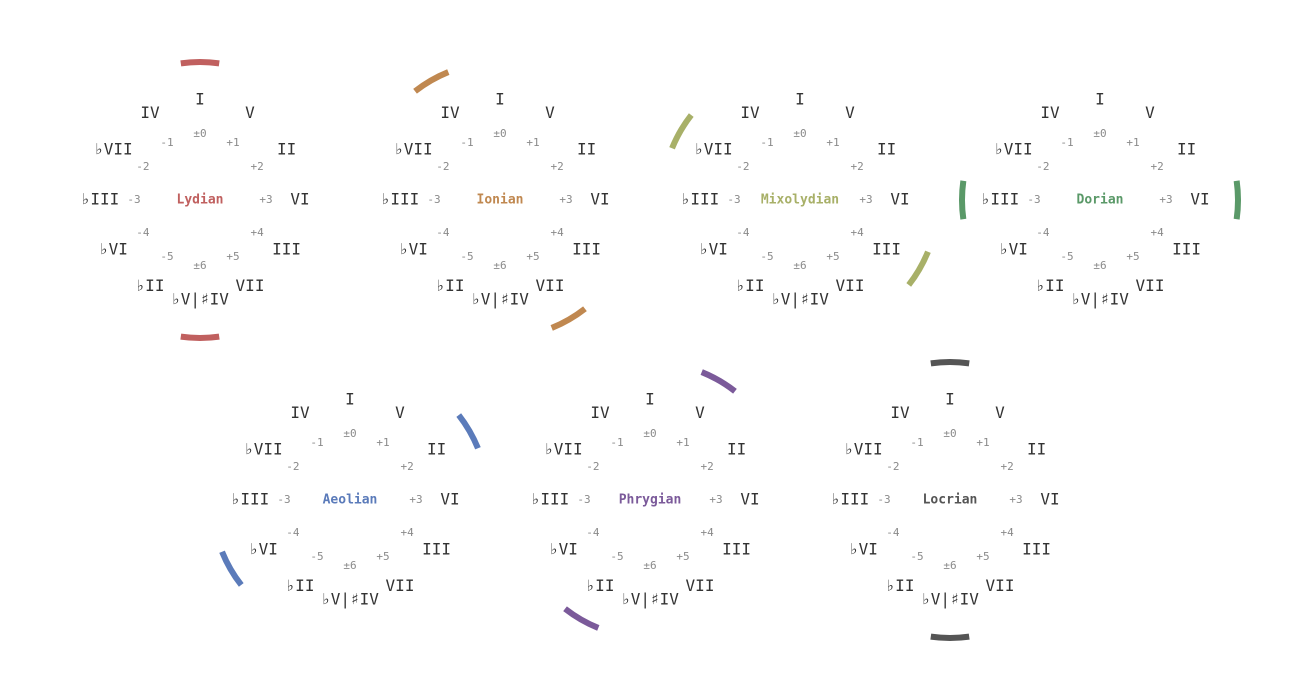 This screenshot has width=1300, height=700. Describe the element at coordinates (950, 500) in the screenshot. I see `mode-name-label: Locrian` at that location.